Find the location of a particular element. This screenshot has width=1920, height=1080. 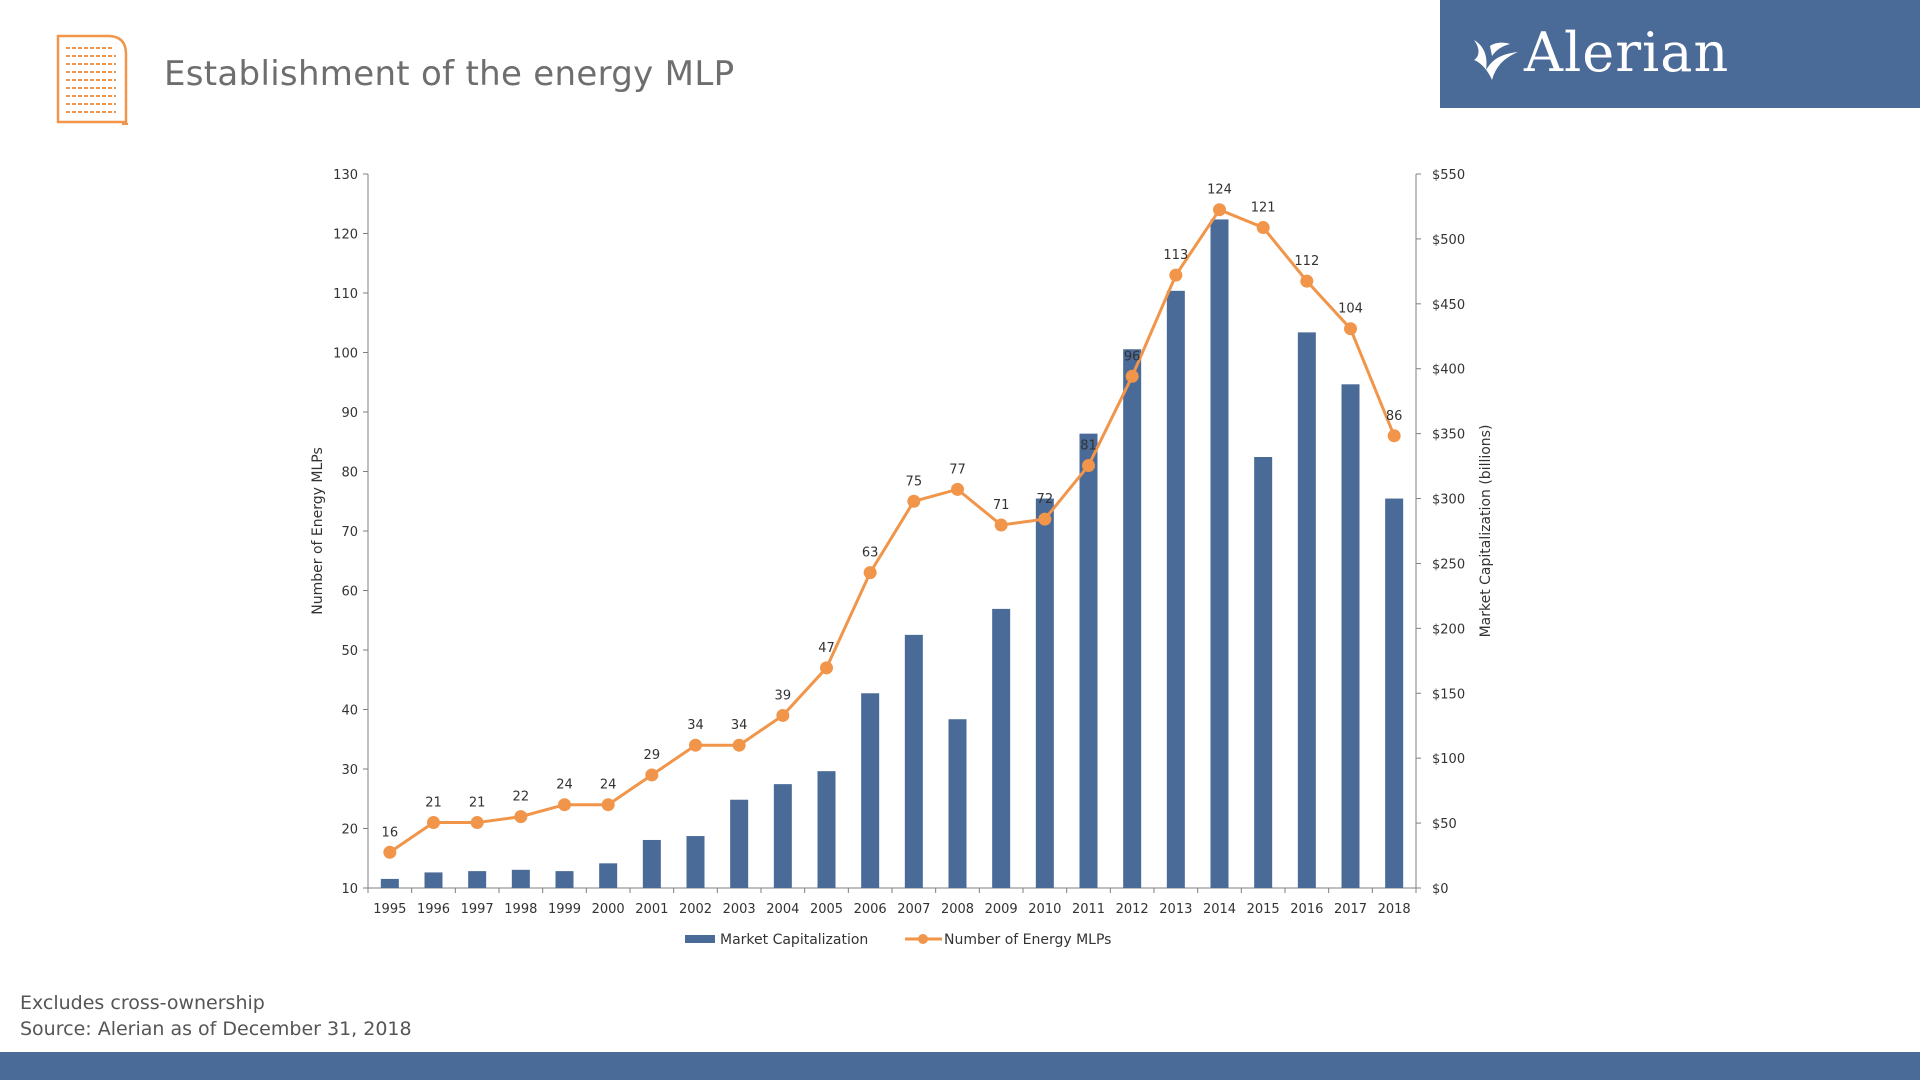

right-tick-label: $200 is located at coordinates (1448, 629).